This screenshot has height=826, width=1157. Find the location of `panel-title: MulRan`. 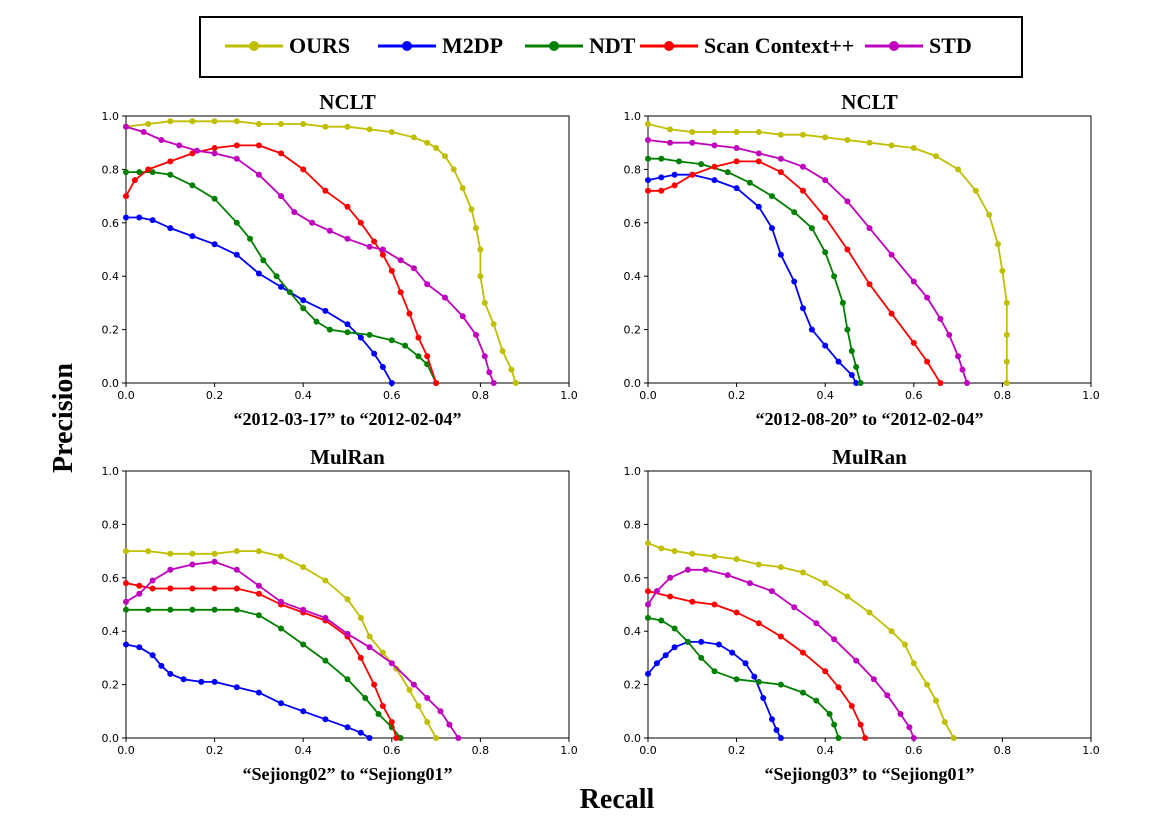

panel-title: MulRan is located at coordinates (347, 457).